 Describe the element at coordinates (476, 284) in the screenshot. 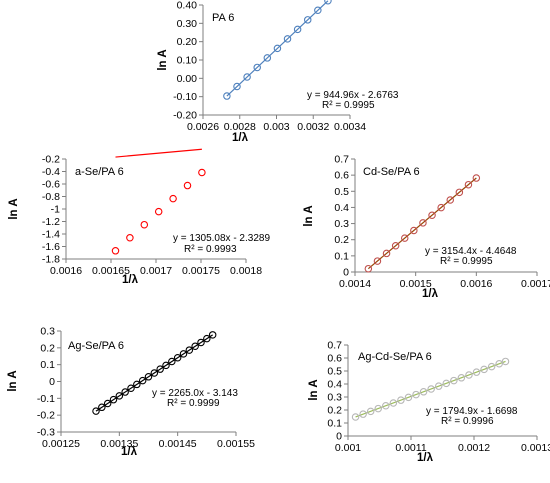

I see `x-tick-label: 0.0016` at that location.